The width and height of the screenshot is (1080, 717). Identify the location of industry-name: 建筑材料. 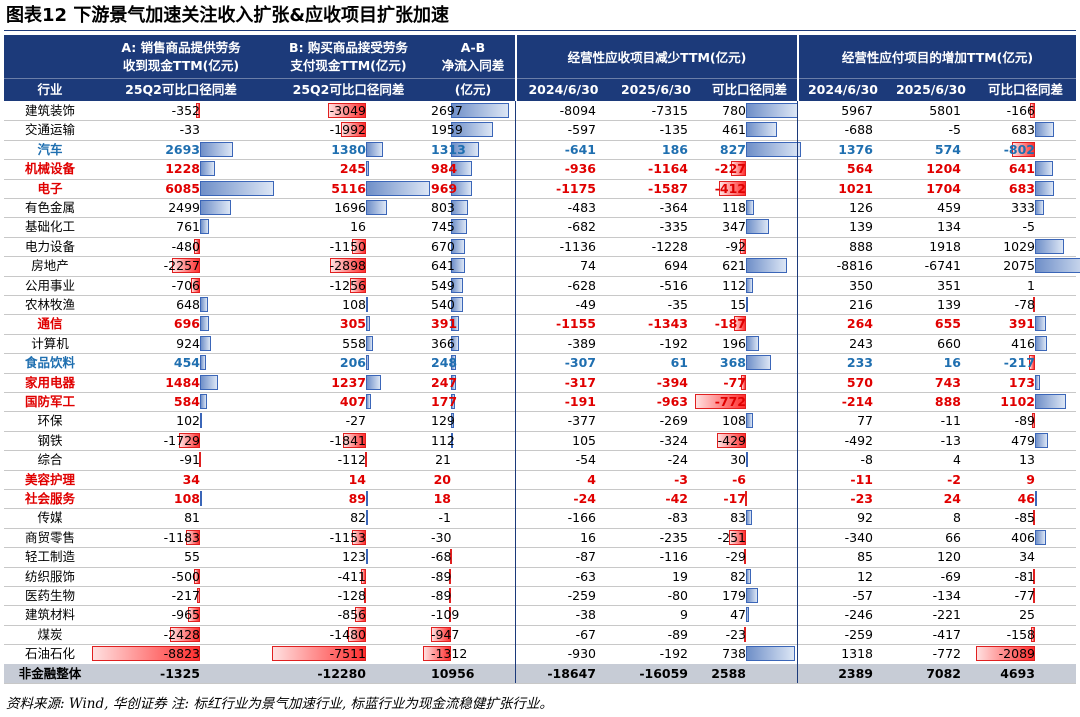
(49, 615).